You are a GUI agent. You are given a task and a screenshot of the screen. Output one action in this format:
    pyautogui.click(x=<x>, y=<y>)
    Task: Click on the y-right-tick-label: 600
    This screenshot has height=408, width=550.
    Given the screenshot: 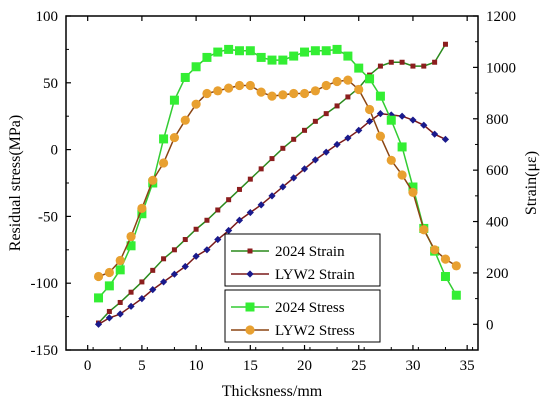 What is the action you would take?
    pyautogui.click(x=497, y=171)
    